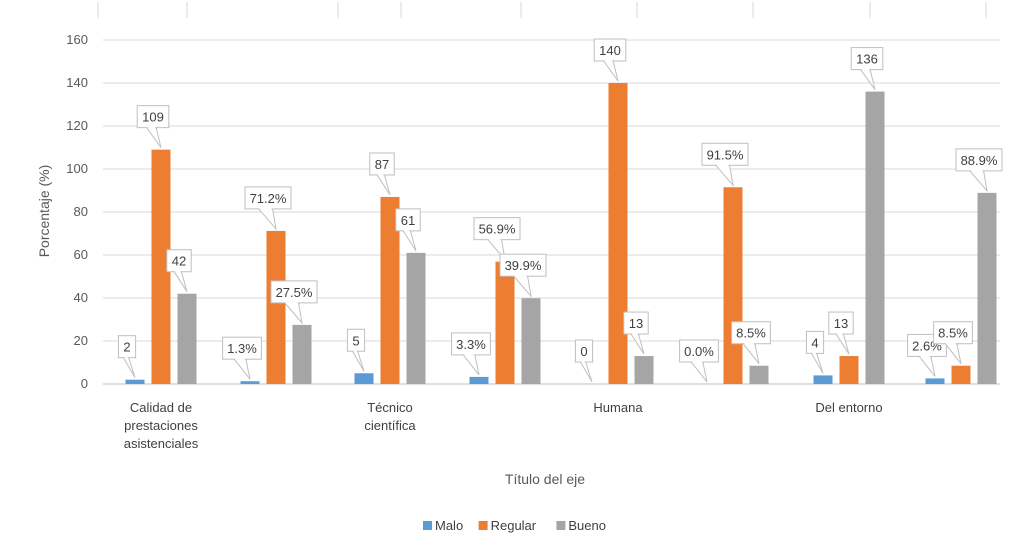 This screenshot has width=1012, height=558. What do you see at coordinates (848, 407) in the screenshot?
I see `x-category-label: Del entorno` at bounding box center [848, 407].